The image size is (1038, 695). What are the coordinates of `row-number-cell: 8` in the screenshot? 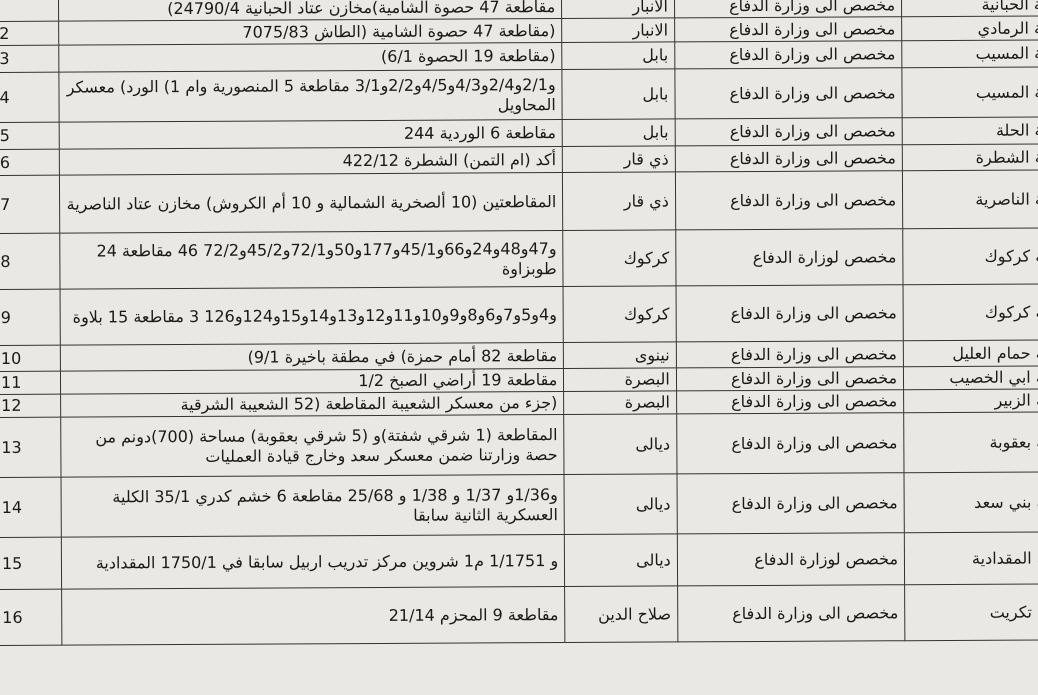 It's located at (30, 261).